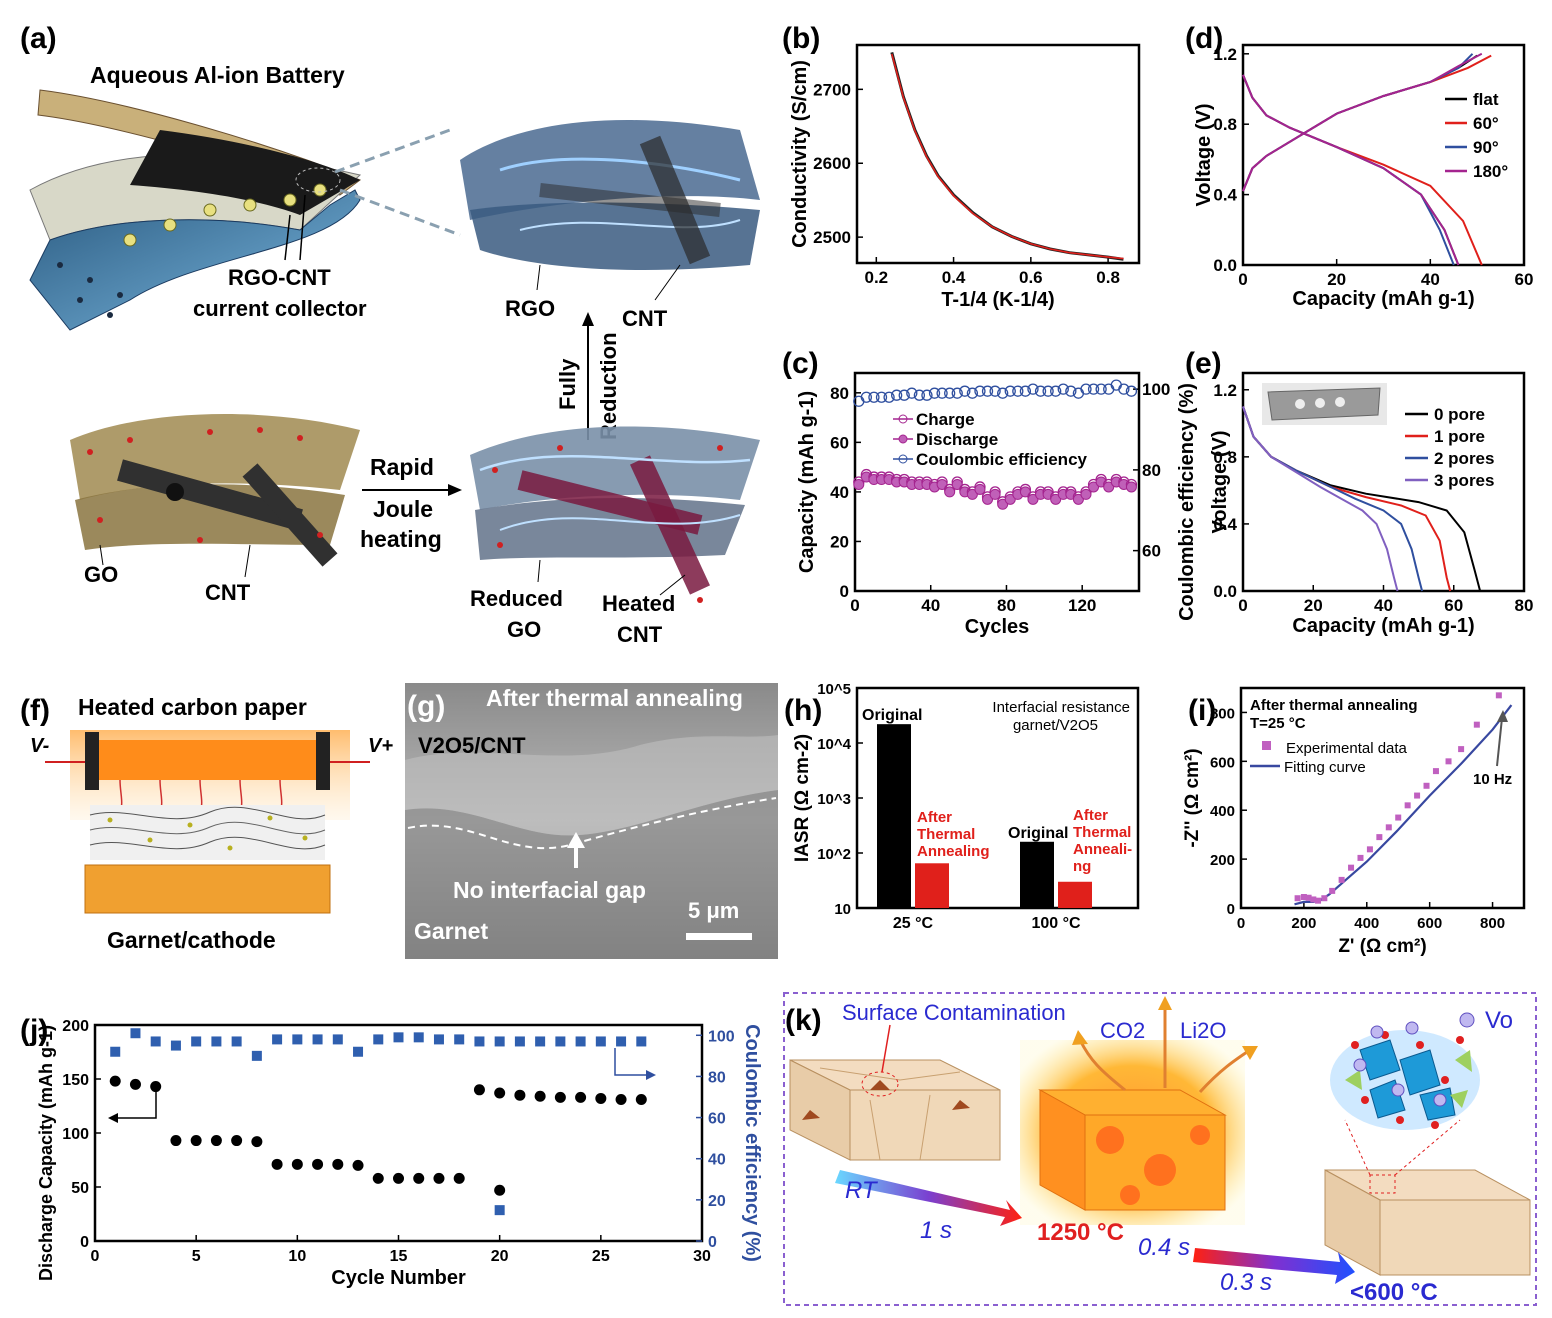  Describe the element at coordinates (1204, 38) in the screenshot. I see `panel-d-letter: (d)` at that location.